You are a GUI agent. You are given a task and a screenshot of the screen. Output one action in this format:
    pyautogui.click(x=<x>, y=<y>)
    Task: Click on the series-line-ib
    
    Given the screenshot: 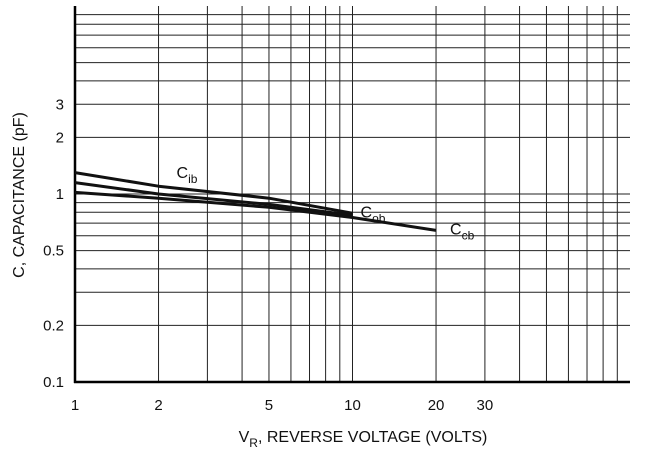 What is the action you would take?
    pyautogui.click(x=213, y=193)
    